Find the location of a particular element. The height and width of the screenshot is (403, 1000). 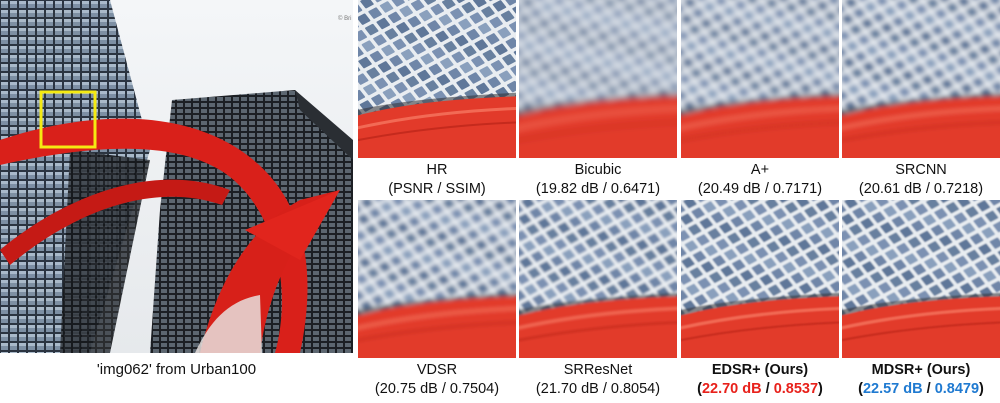

crop-vdsr is located at coordinates (437, 279).